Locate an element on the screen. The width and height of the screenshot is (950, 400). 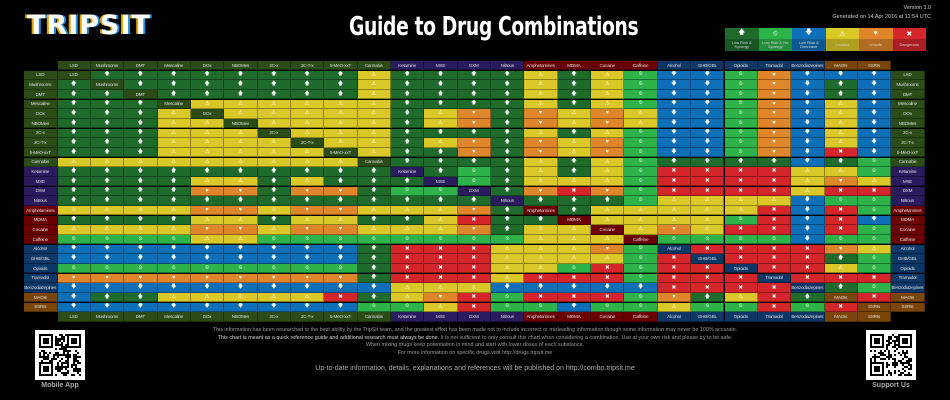
column-footer-opioids: Opioids is located at coordinates (741, 317).